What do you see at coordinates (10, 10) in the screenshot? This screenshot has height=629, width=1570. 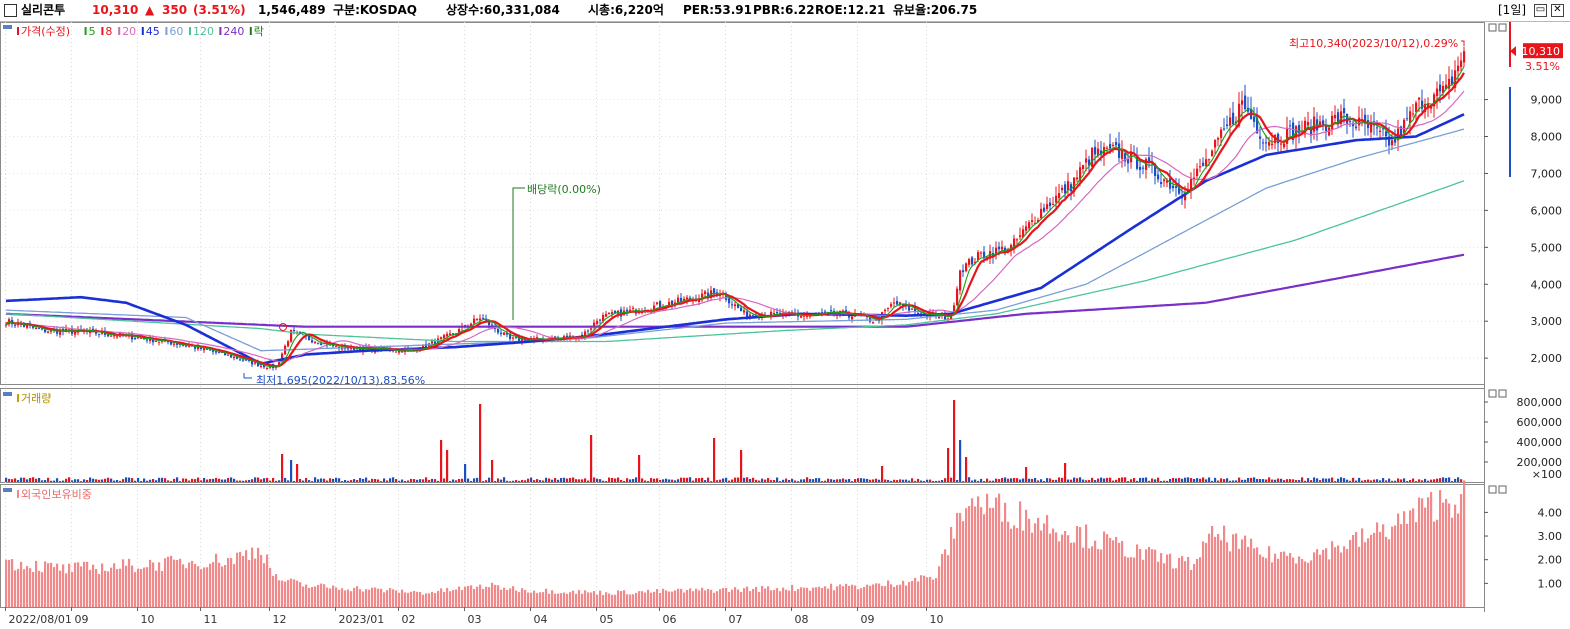 I see `header-checkbox` at bounding box center [10, 10].